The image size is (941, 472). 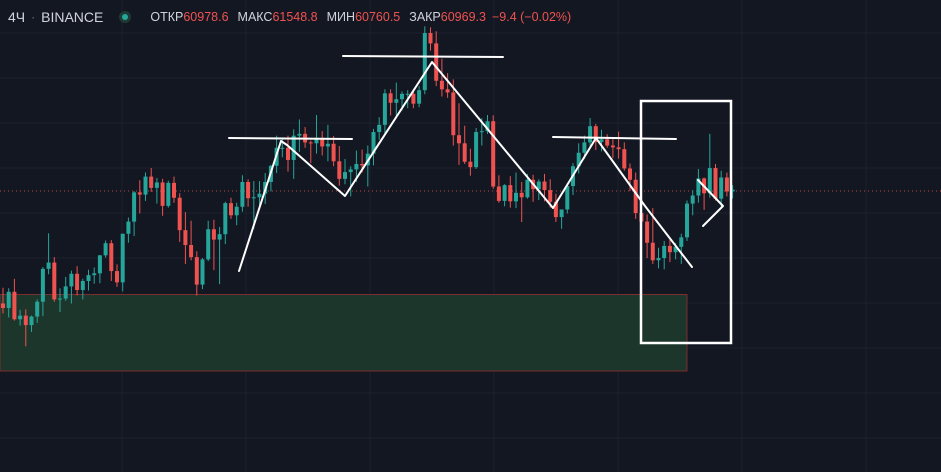 I want to click on interval-label: 4Ч, so click(x=17, y=17).